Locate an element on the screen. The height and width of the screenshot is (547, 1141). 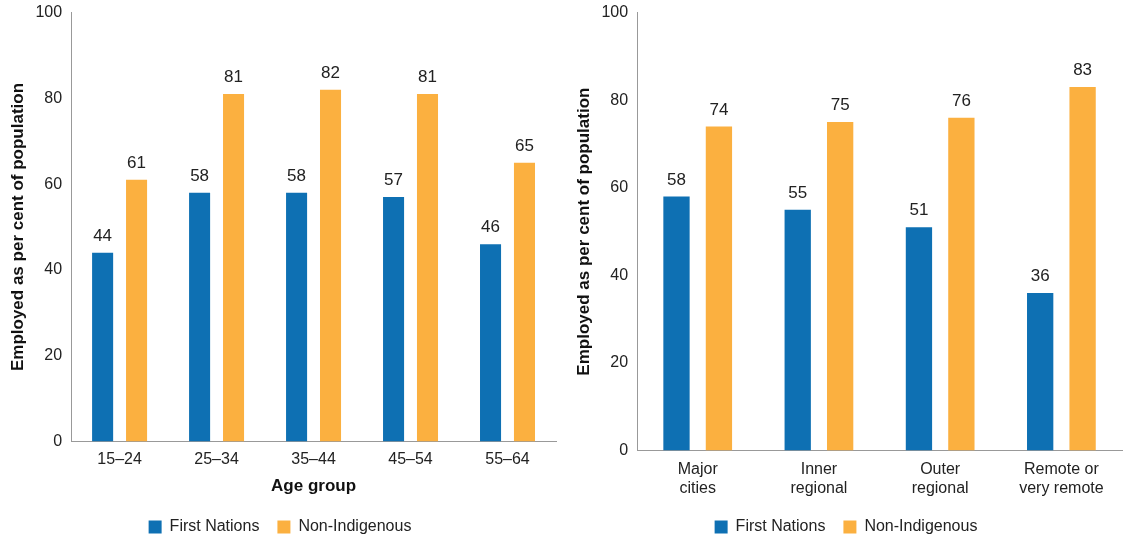
x-tick-label: Remote or very remote is located at coordinates (1061, 477).